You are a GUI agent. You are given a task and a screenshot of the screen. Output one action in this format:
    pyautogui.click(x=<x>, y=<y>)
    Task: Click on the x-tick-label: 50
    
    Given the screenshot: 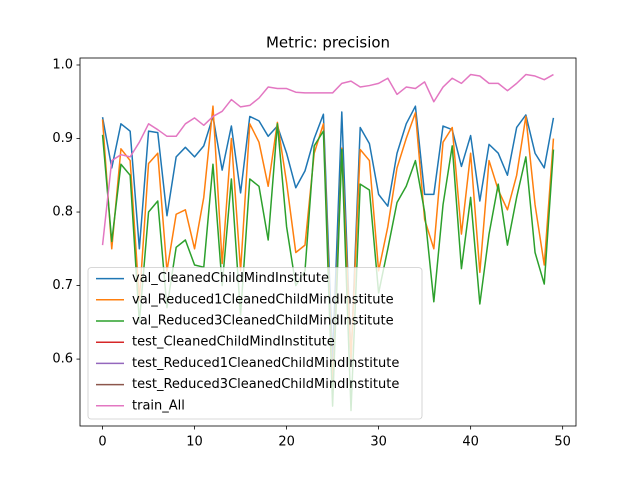 What is the action you would take?
    pyautogui.click(x=562, y=442)
    